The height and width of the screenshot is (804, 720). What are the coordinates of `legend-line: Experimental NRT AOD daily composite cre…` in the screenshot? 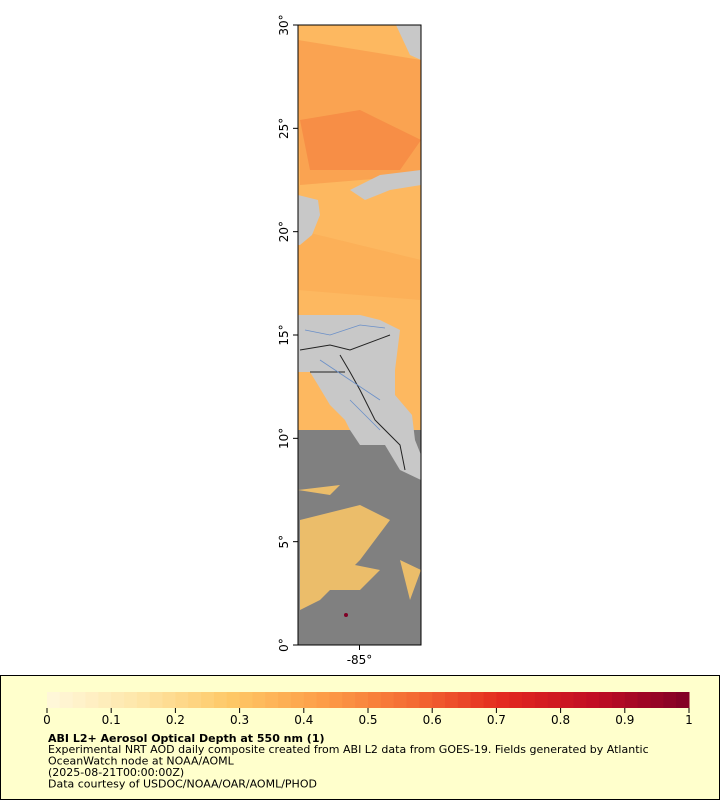 It's located at (348, 749).